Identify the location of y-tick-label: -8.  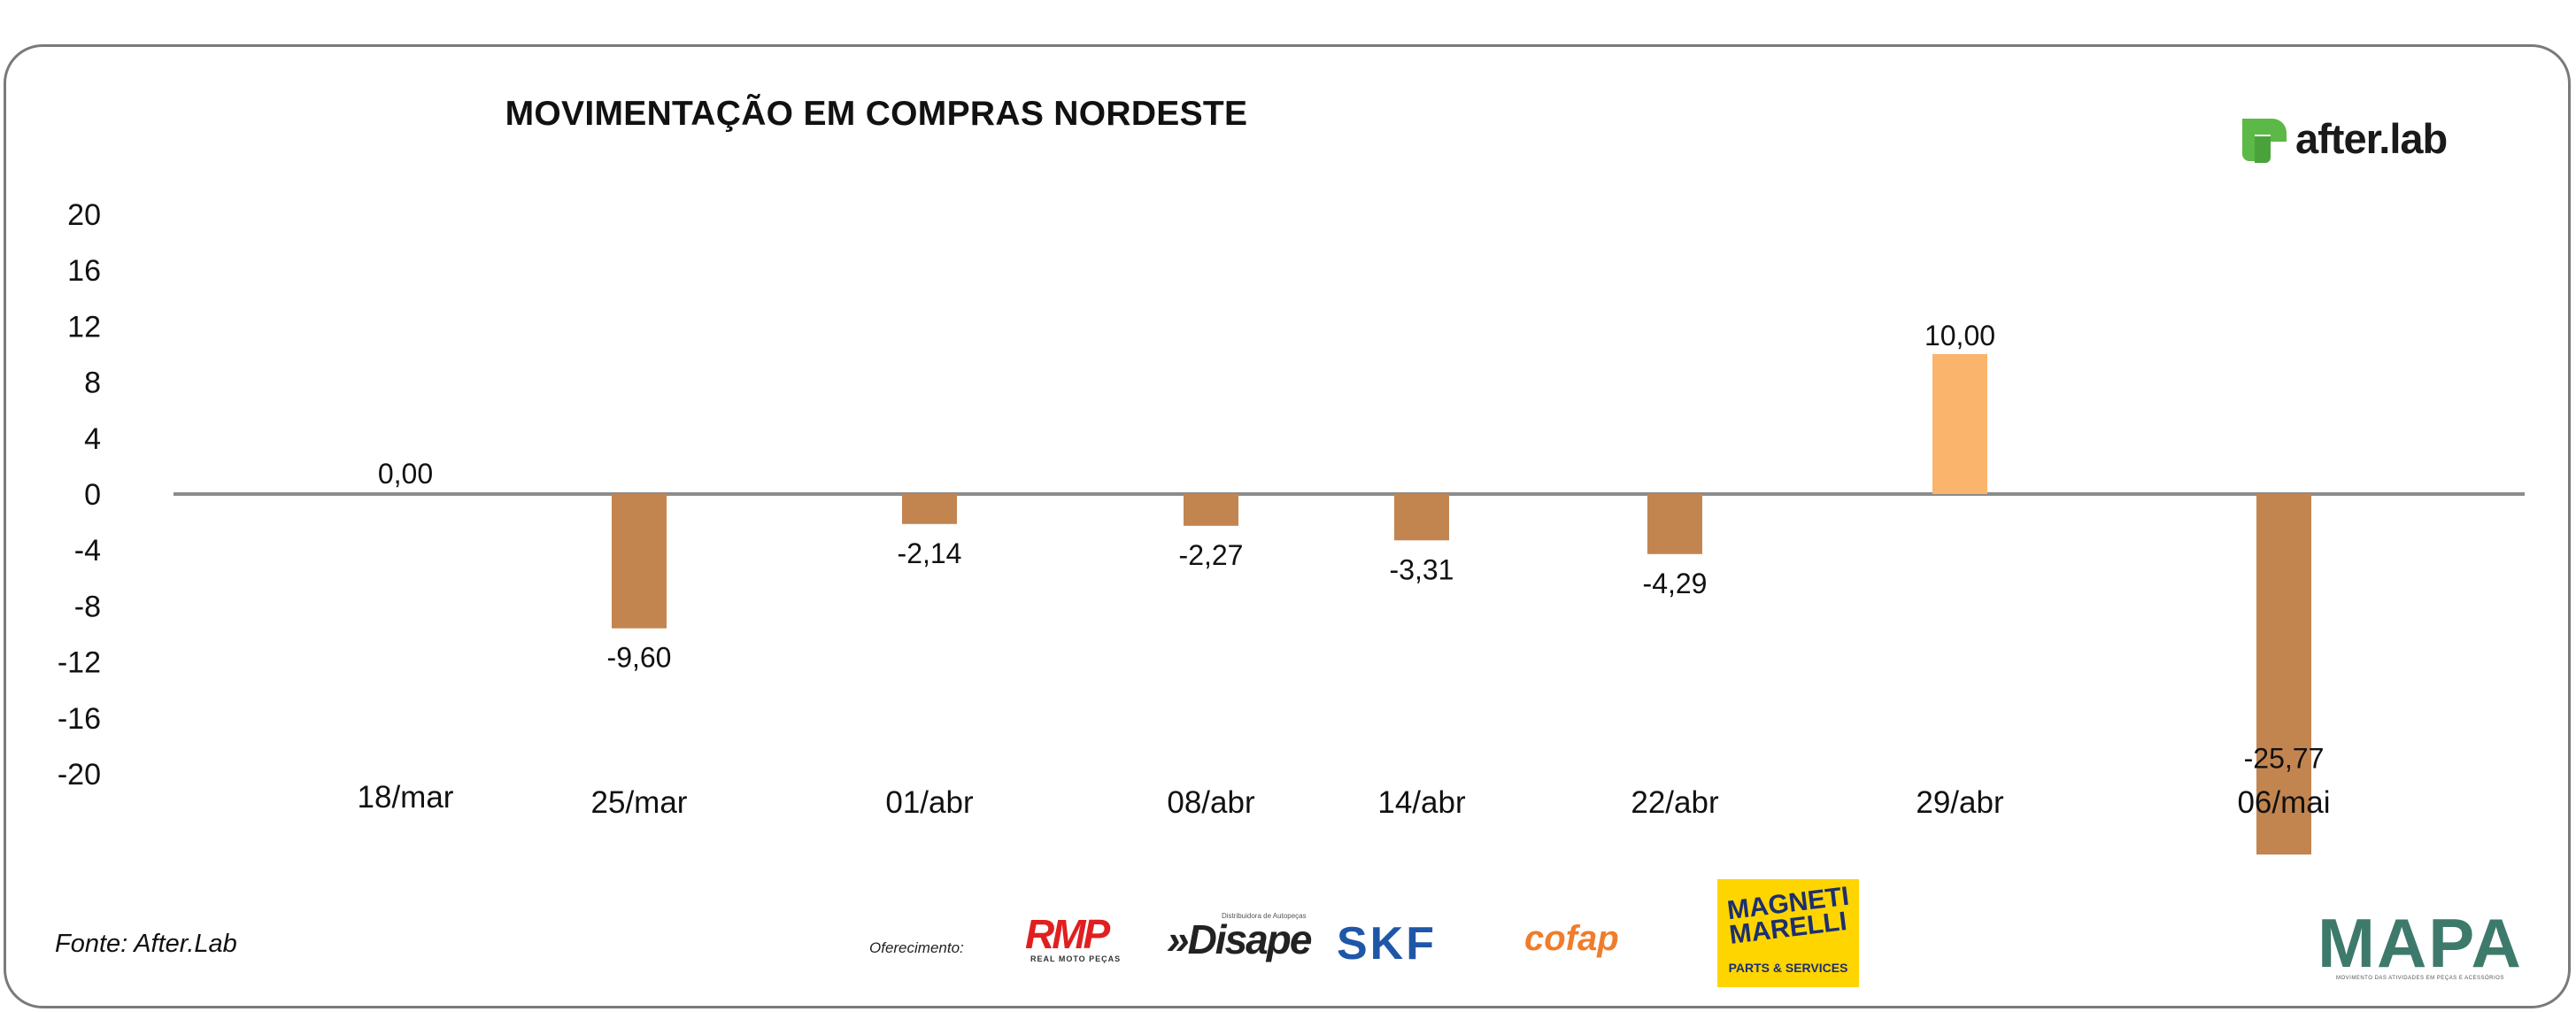
(87, 606).